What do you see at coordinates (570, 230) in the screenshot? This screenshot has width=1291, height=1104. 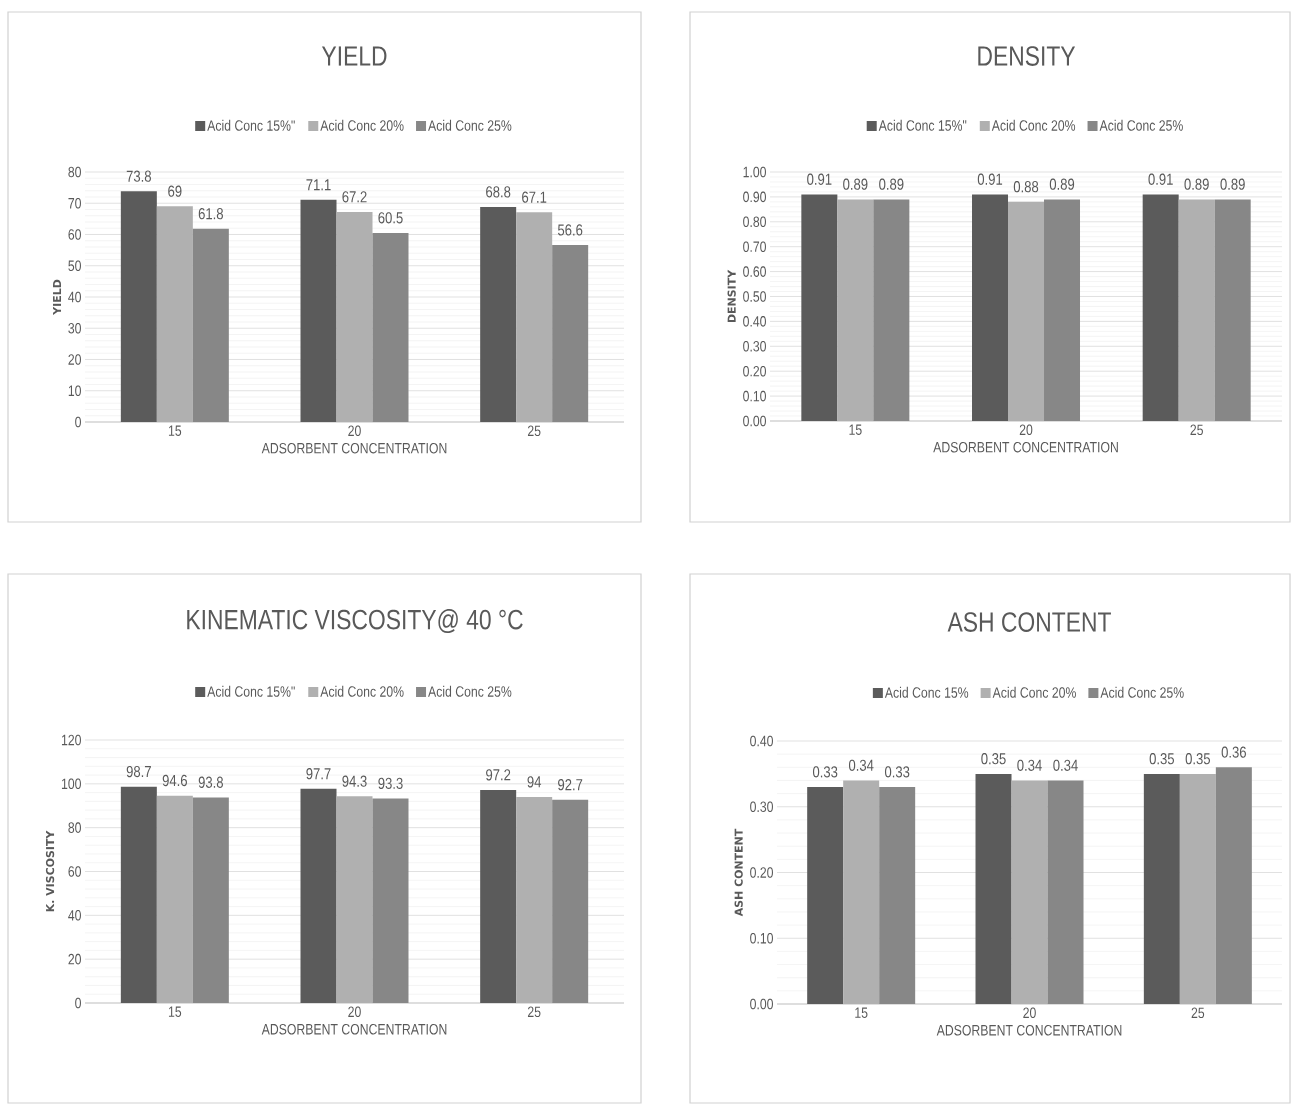 I see `data-label: 56.6` at bounding box center [570, 230].